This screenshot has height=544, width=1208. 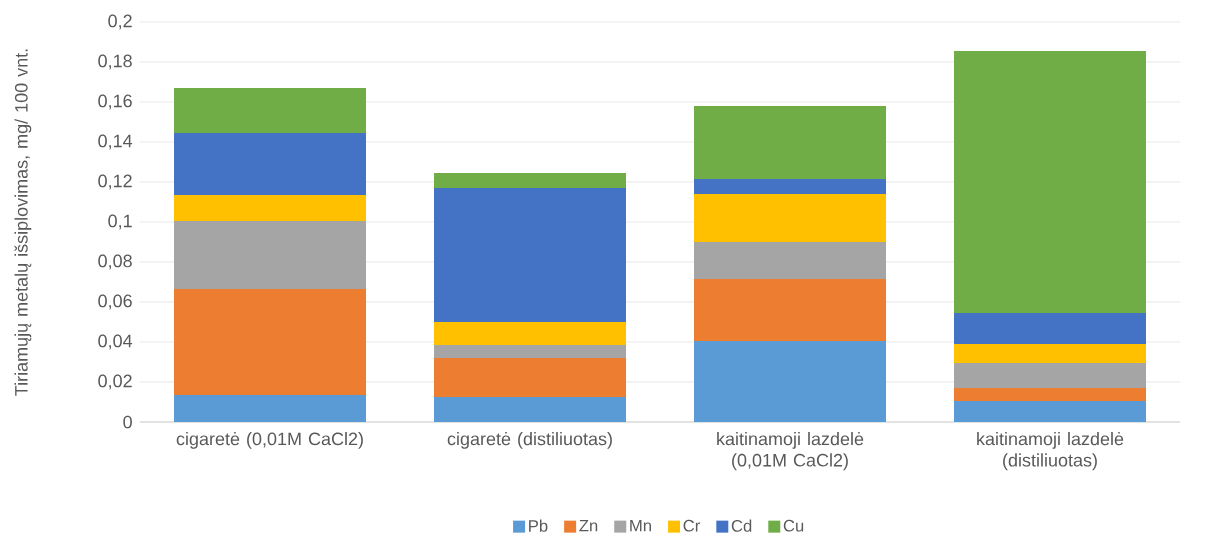 What do you see at coordinates (115, 382) in the screenshot?
I see `y-tick-label: 0,02` at bounding box center [115, 382].